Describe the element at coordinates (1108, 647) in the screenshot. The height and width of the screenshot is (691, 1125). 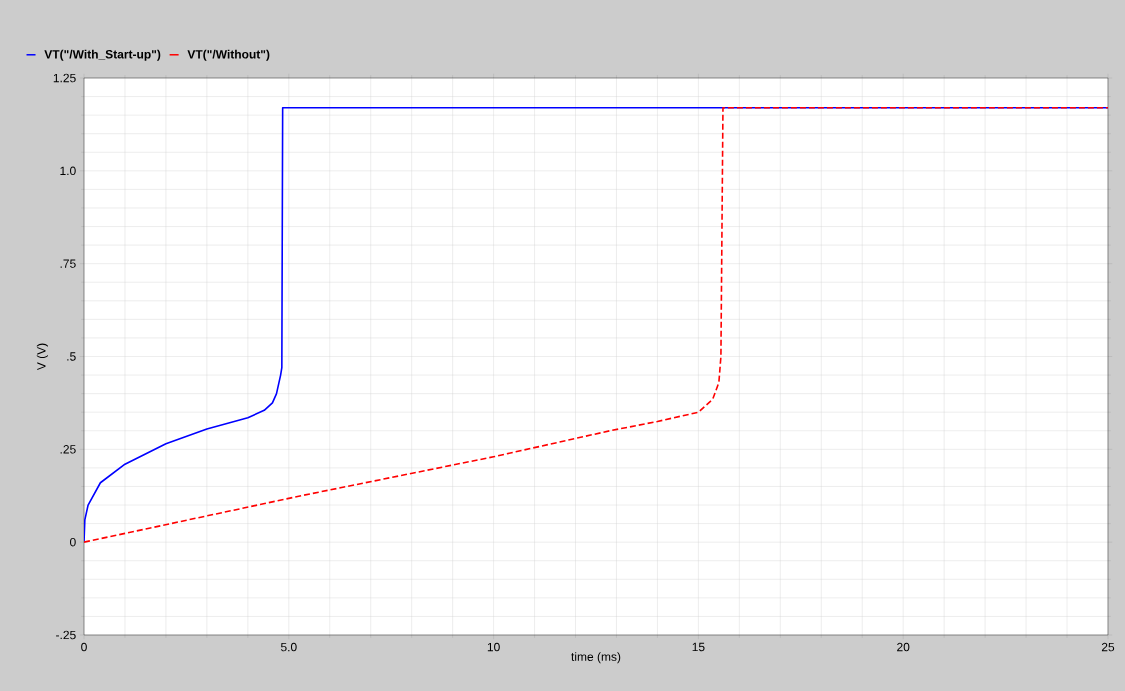
I see `x-tick-label: 25` at that location.